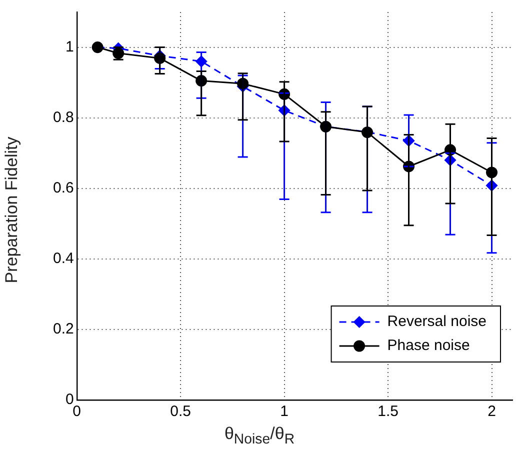 The height and width of the screenshot is (459, 519). Describe the element at coordinates (63, 329) in the screenshot. I see `y-tick-label: 0.2` at that location.